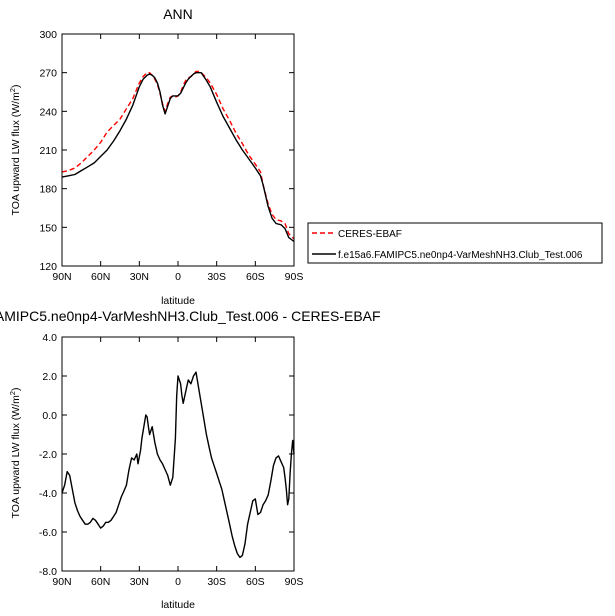 This screenshot has height=616, width=615. I want to click on top-x-tick-label: 60N, so click(100, 277).